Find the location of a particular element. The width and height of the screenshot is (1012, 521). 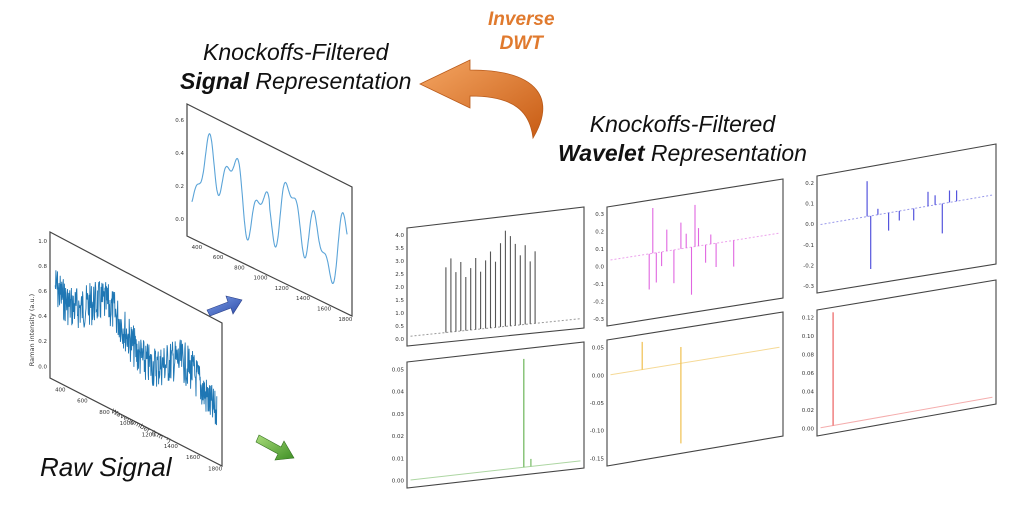

signal-representation-title: Knockoffs-Filtered Signal Representation is located at coordinates (295, 67).